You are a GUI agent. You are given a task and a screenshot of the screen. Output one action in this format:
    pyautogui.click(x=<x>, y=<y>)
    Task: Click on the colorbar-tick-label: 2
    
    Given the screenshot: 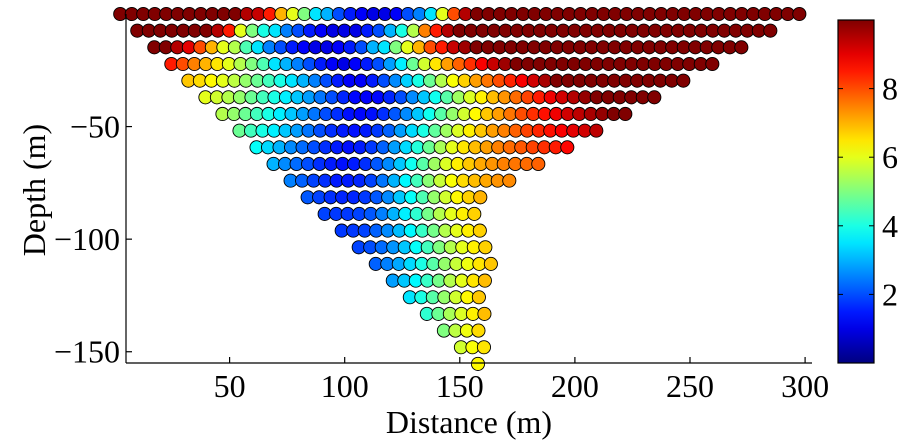 What is the action you would take?
    pyautogui.click(x=890, y=294)
    